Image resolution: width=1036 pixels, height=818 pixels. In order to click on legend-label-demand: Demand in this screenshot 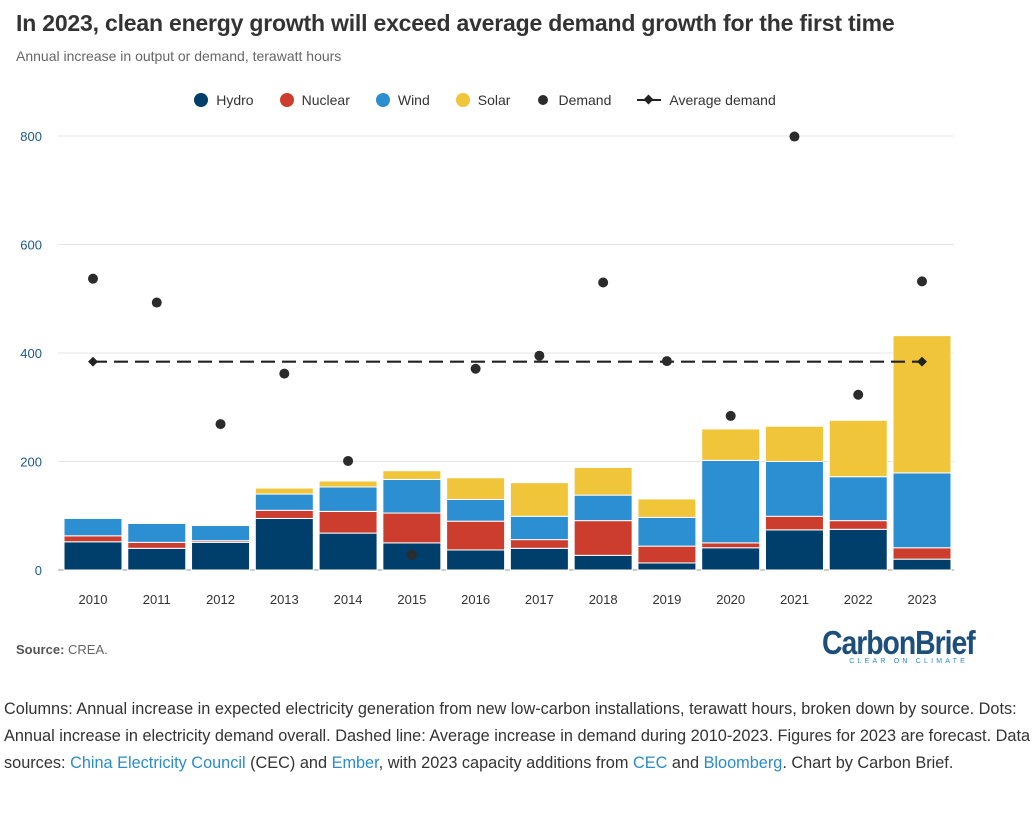, I will do `click(585, 100)`.